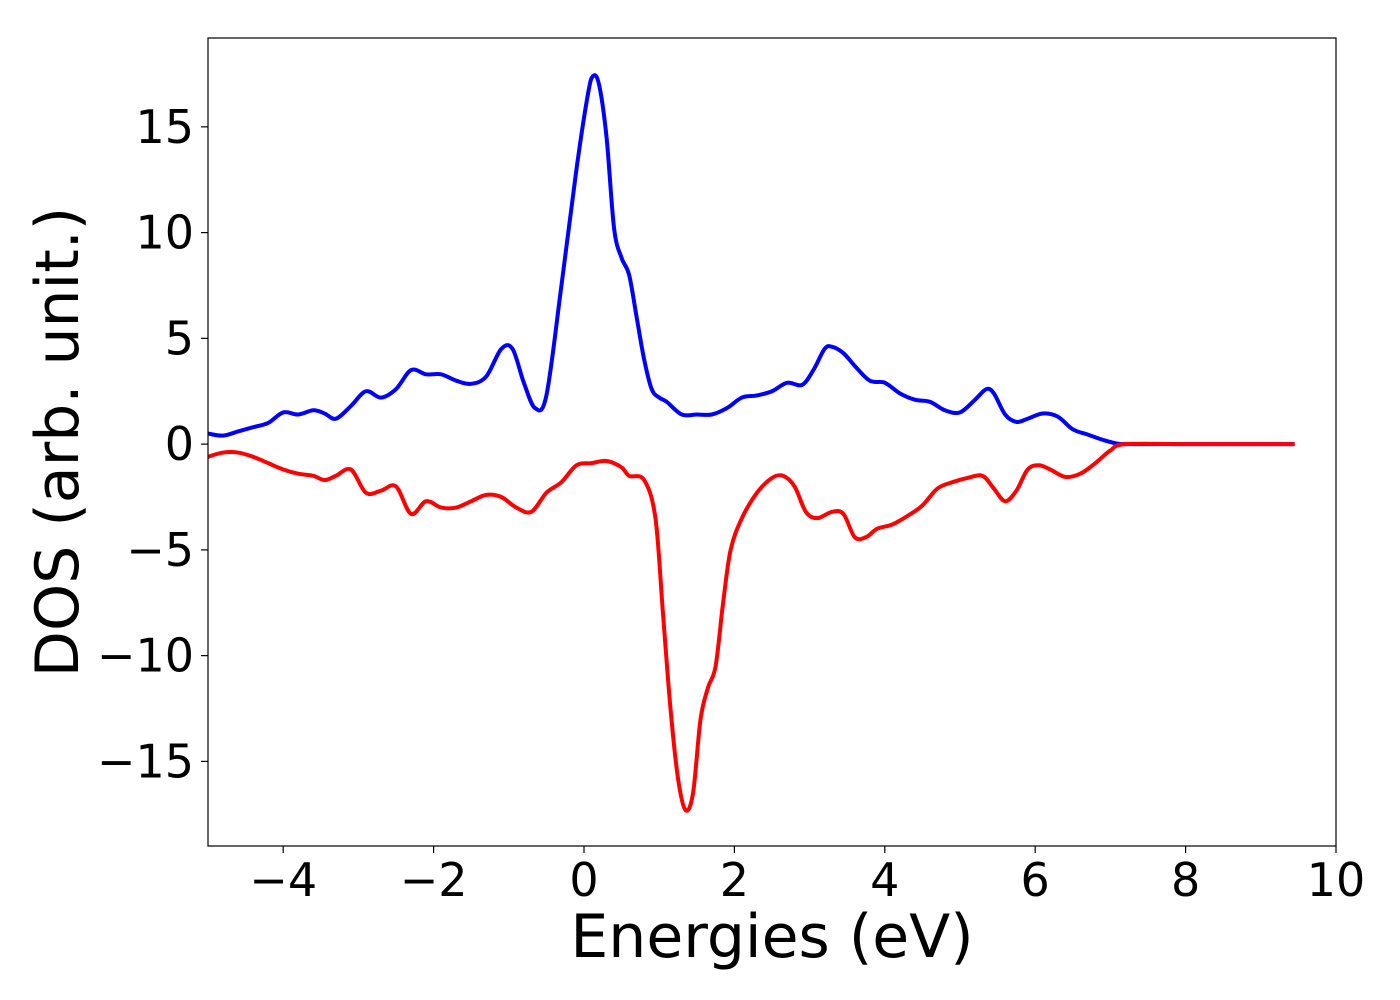  Describe the element at coordinates (179, 444) in the screenshot. I see `y-tick-label: 0` at that location.